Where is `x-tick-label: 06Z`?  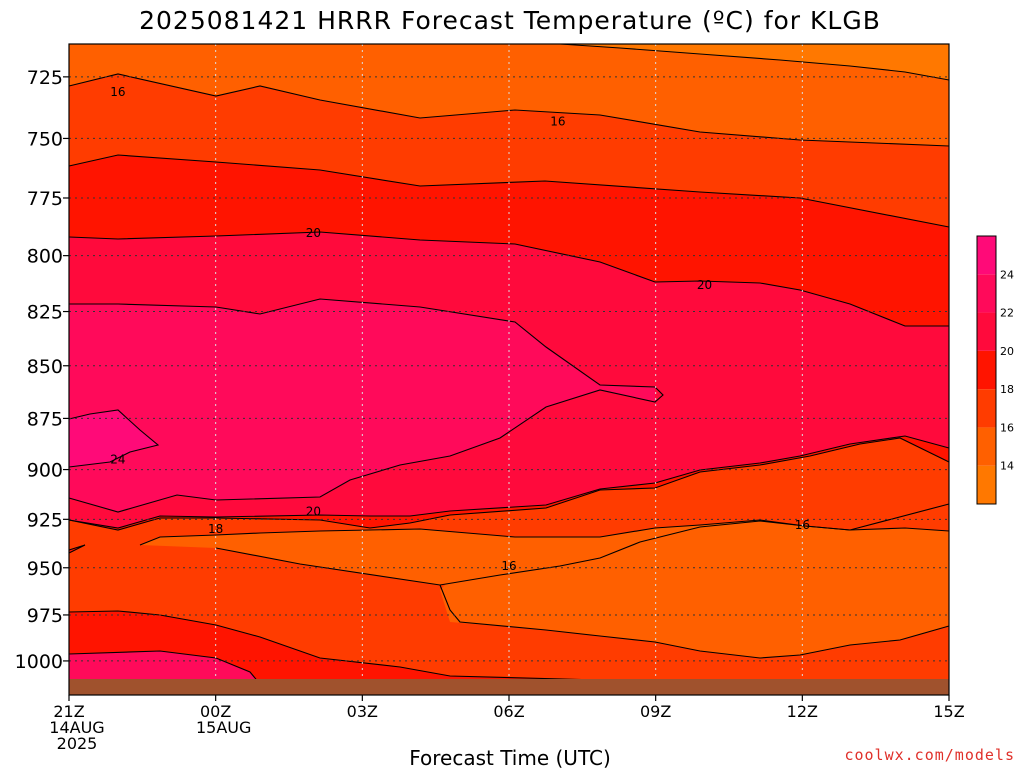
x-tick-label: 06Z is located at coordinates (508, 711).